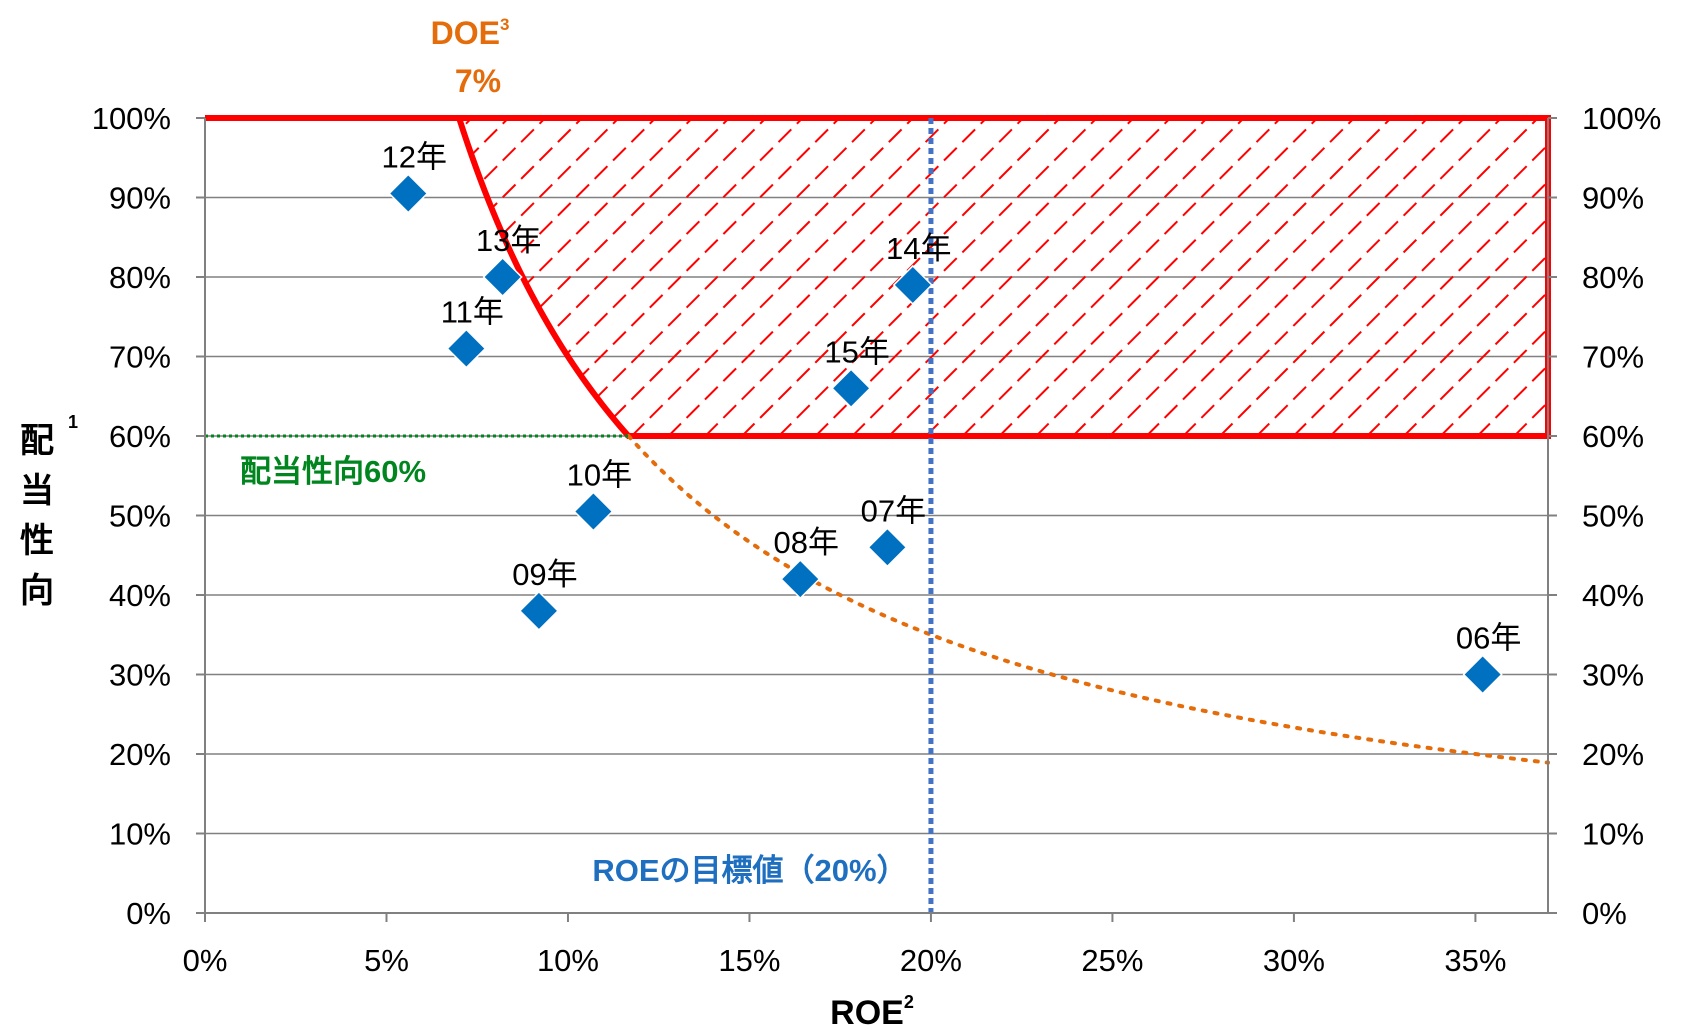 The image size is (1684, 1030). I want to click on y-axis-title-sup: 1, so click(73, 422).